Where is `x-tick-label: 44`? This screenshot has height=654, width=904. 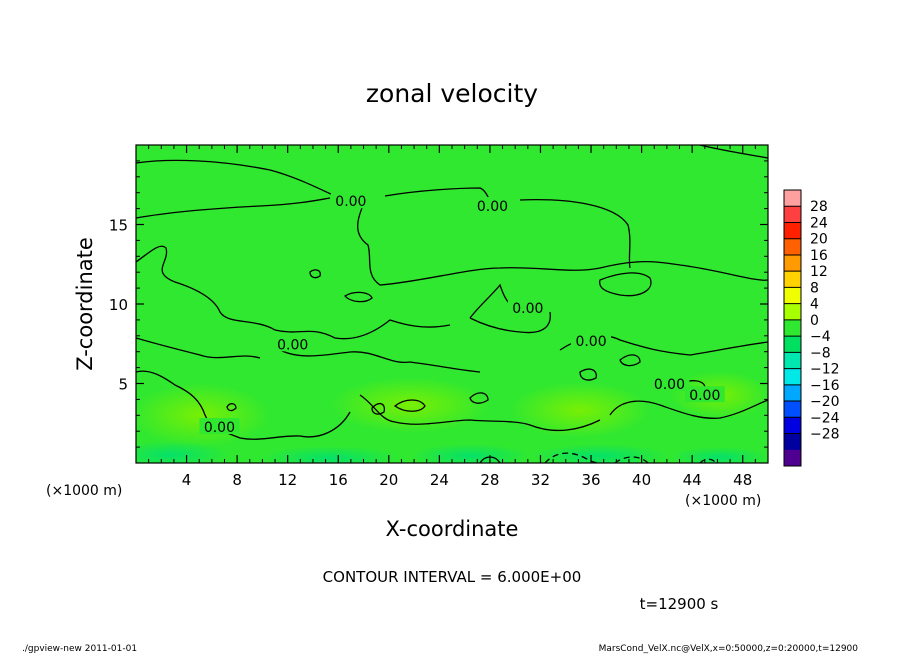 x-tick-label: 44 is located at coordinates (692, 480).